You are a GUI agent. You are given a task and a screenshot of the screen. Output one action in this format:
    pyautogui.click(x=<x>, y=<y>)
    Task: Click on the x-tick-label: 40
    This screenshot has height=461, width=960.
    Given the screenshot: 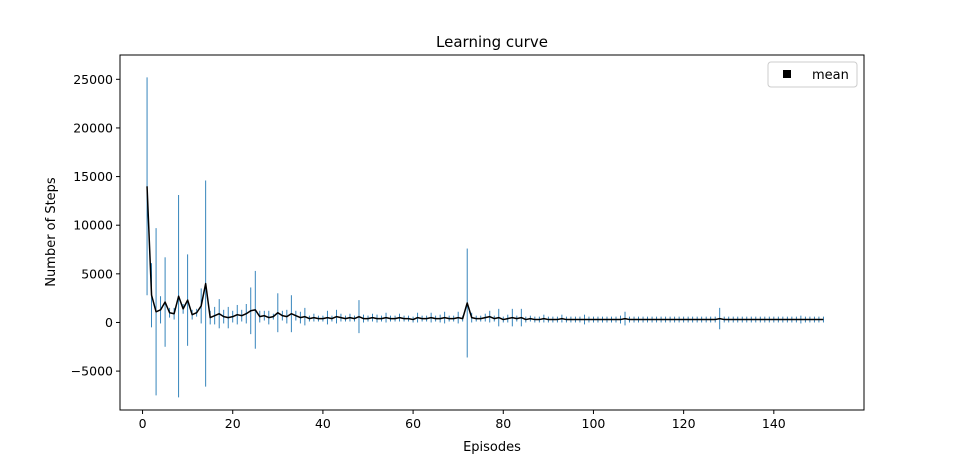 What is the action you would take?
    pyautogui.click(x=323, y=423)
    